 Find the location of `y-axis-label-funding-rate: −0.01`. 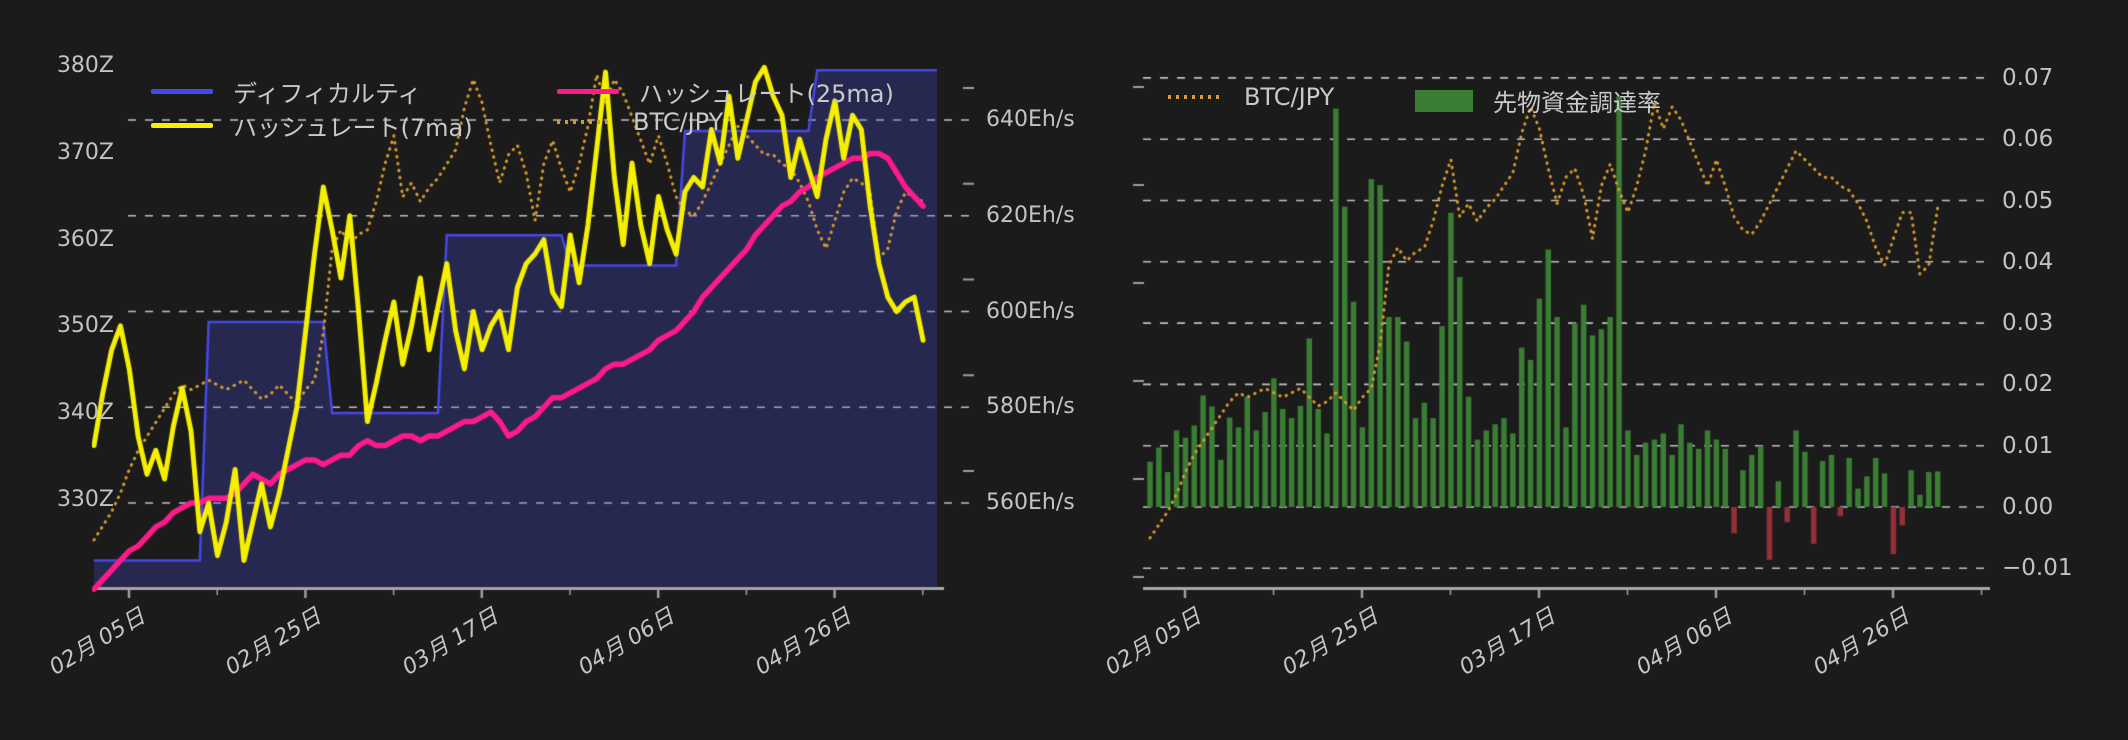

y-axis-label-funding-rate: −0.01 is located at coordinates (2037, 568).